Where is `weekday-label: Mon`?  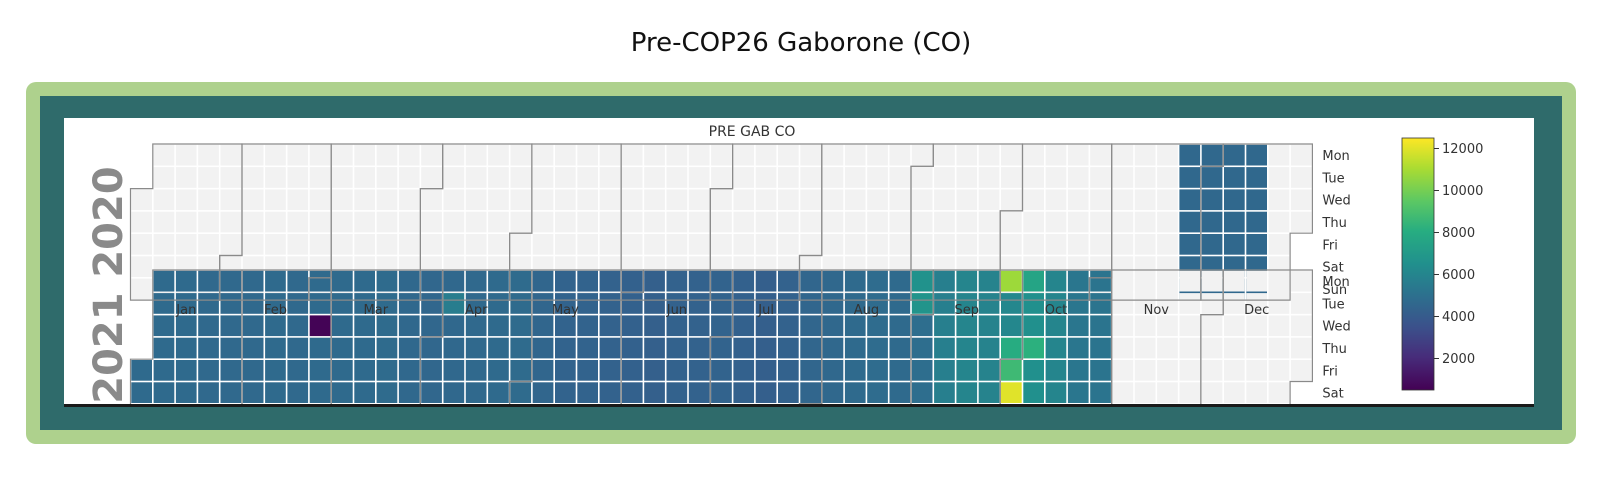 weekday-label: Mon is located at coordinates (1335, 156).